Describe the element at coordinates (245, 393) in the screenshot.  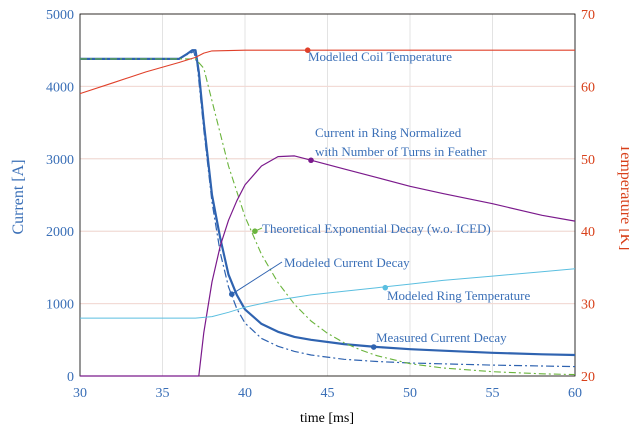
I see `x-tick-40: 40` at that location.